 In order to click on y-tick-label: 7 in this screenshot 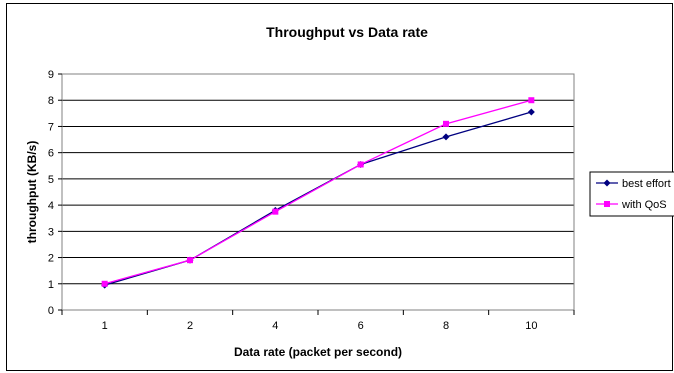, I will do `click(51, 127)`.